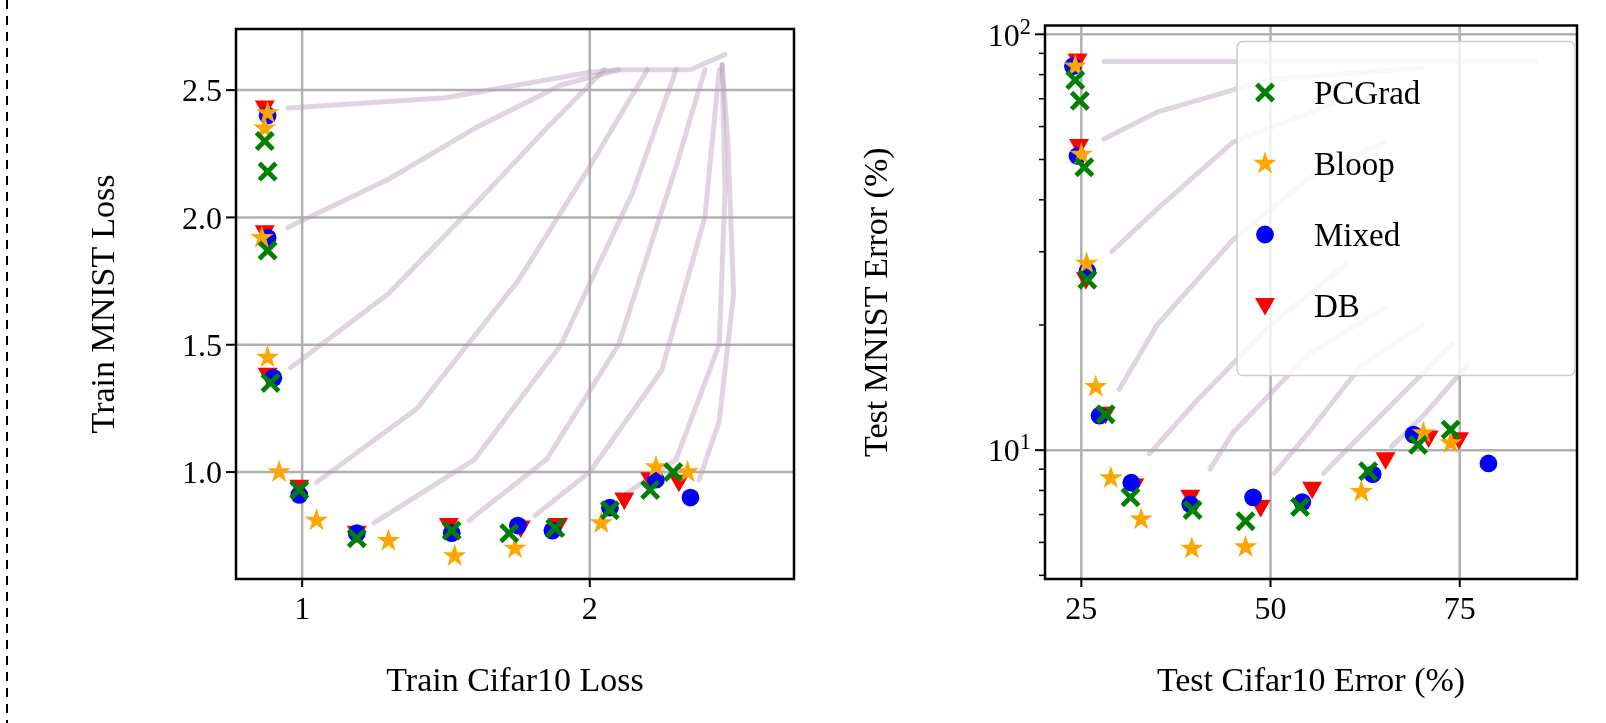 This screenshot has height=723, width=1606. What do you see at coordinates (1367, 93) in the screenshot?
I see `legend-label: PCGrad` at bounding box center [1367, 93].